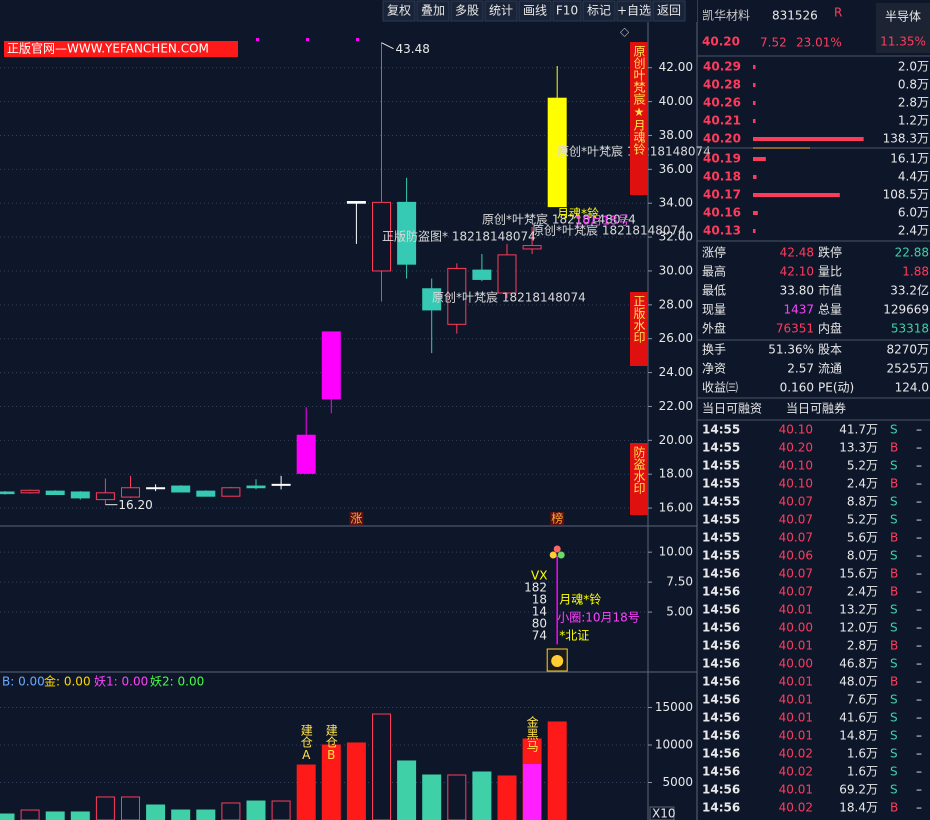 Image resolution: width=930 pixels, height=820 pixels. Describe the element at coordinates (356, 518) in the screenshot. I see `marker-bg` at that location.